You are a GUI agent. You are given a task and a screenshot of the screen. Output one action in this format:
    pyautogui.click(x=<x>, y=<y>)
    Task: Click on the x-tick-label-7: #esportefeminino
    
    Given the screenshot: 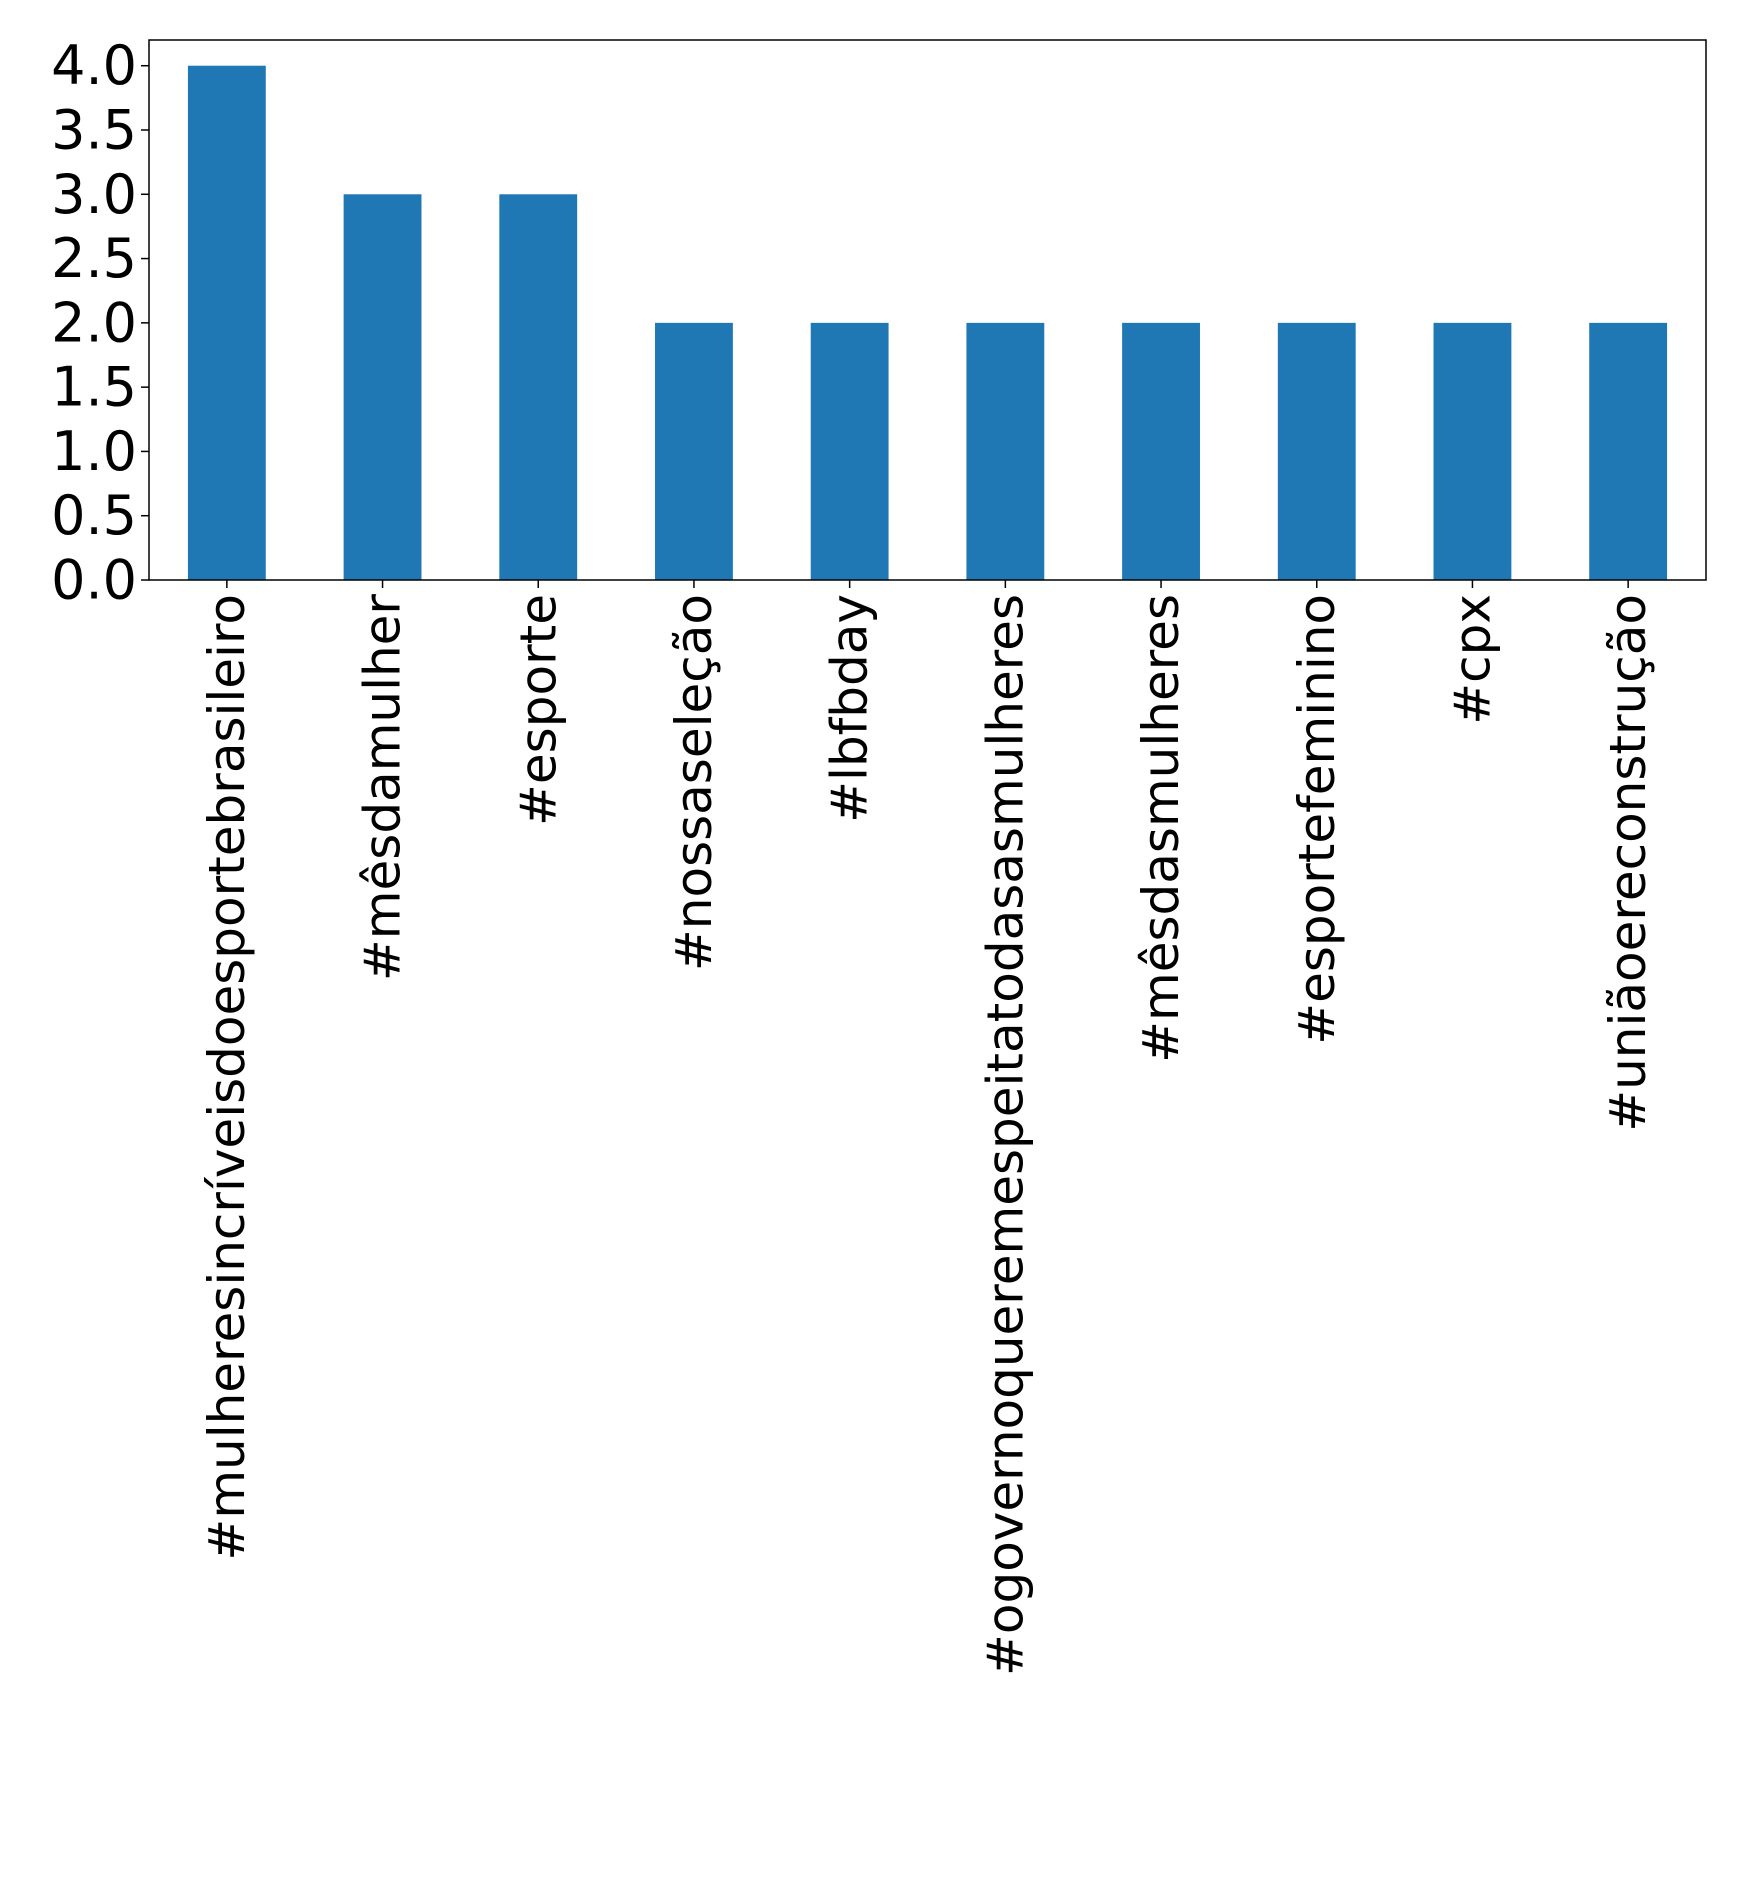 What is the action you would take?
    pyautogui.click(x=1317, y=819)
    